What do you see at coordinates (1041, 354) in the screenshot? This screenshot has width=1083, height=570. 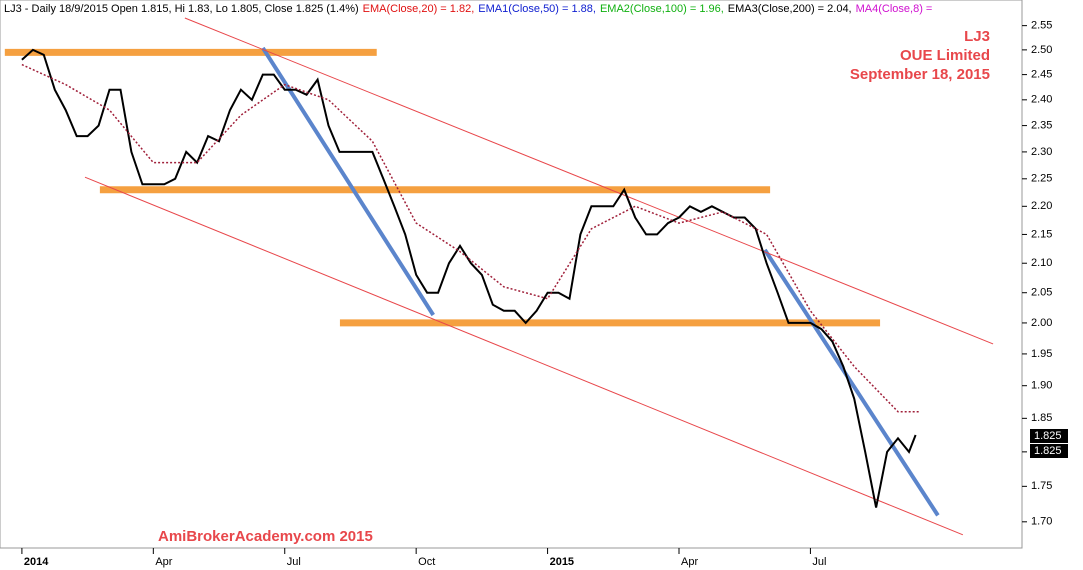 I see `y-tick-label: 1.95` at bounding box center [1041, 354].